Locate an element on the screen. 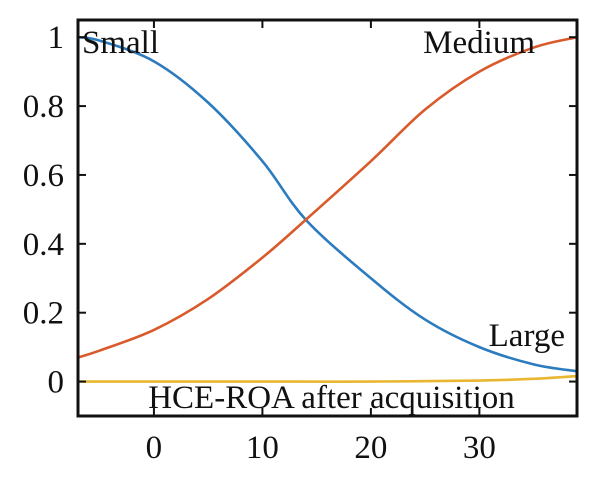 The width and height of the screenshot is (600, 482). y-tick-label: 0.4 is located at coordinates (43, 245).